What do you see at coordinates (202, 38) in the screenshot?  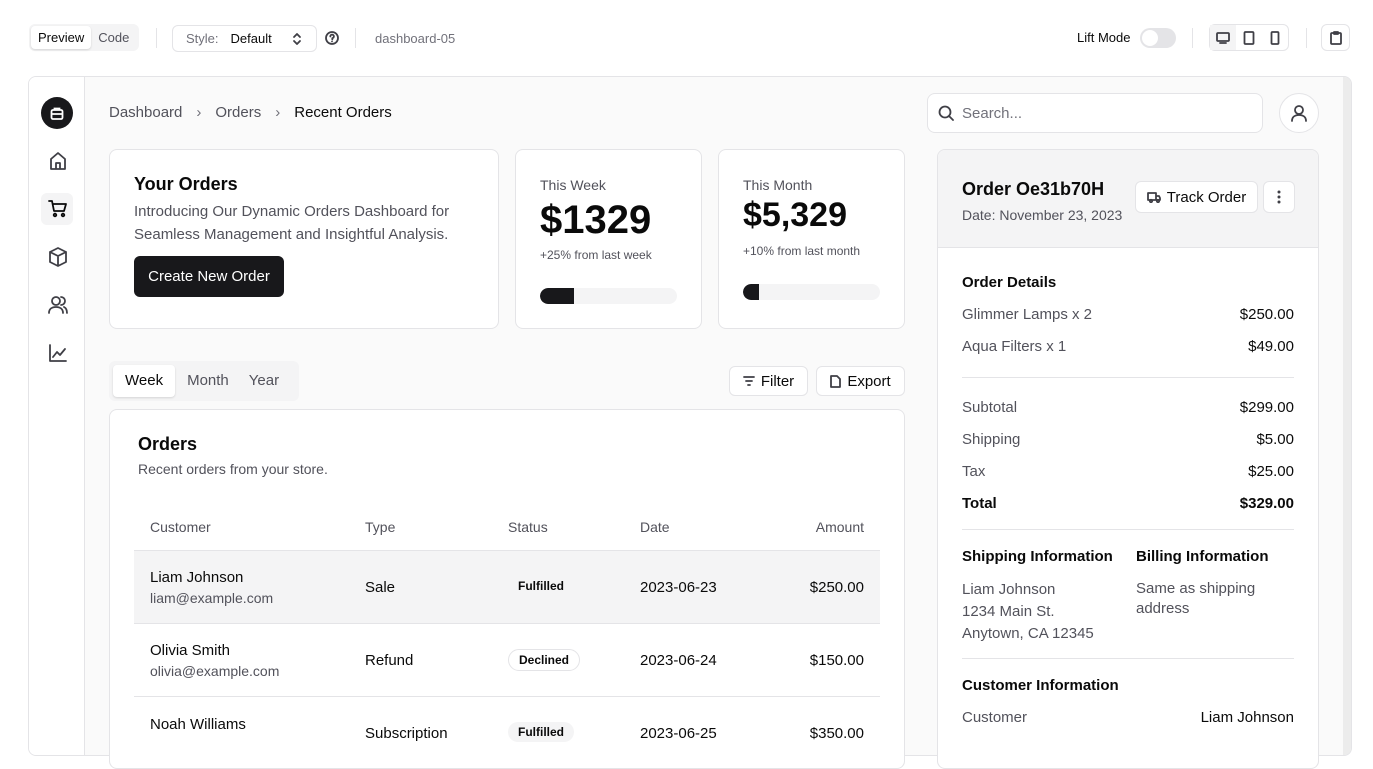 I see `style-label: Style:` at bounding box center [202, 38].